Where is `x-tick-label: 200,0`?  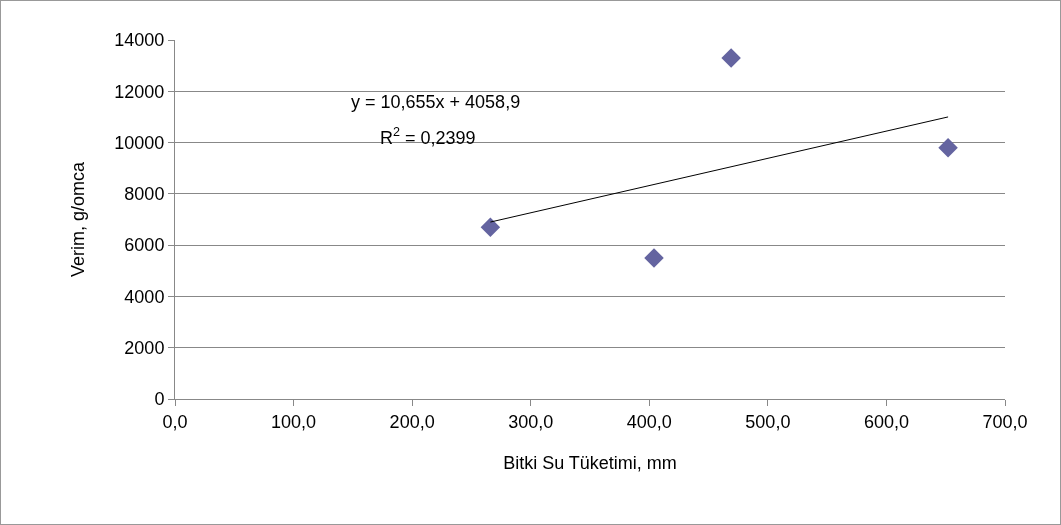 x-tick-label: 200,0 is located at coordinates (412, 421).